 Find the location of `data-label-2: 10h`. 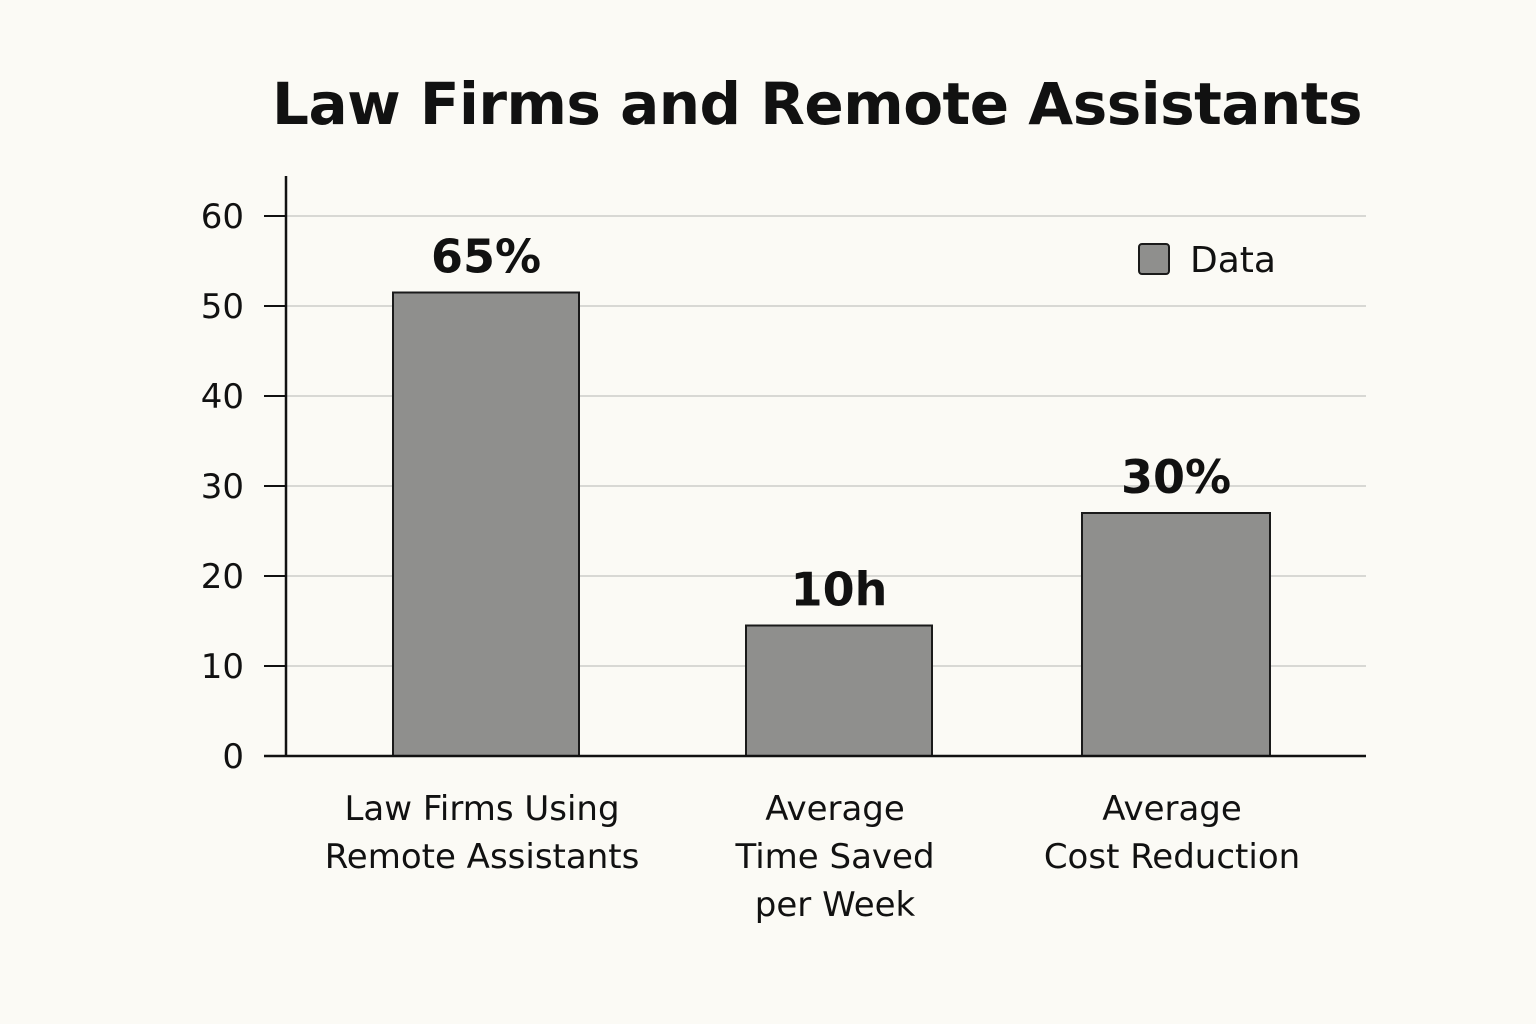

data-label-2: 10h is located at coordinates (839, 590).